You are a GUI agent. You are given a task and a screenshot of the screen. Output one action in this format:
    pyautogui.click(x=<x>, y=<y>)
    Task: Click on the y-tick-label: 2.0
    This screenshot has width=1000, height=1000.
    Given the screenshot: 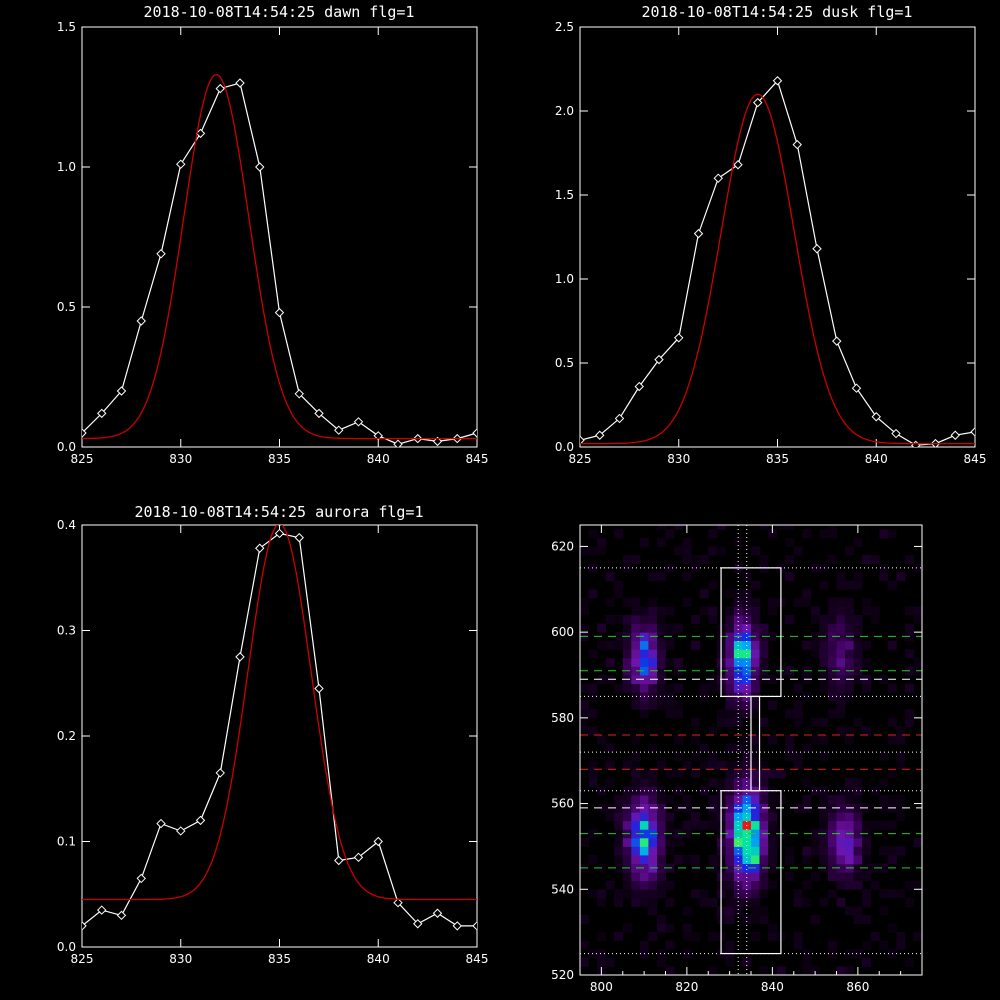 What is the action you would take?
    pyautogui.click(x=564, y=111)
    